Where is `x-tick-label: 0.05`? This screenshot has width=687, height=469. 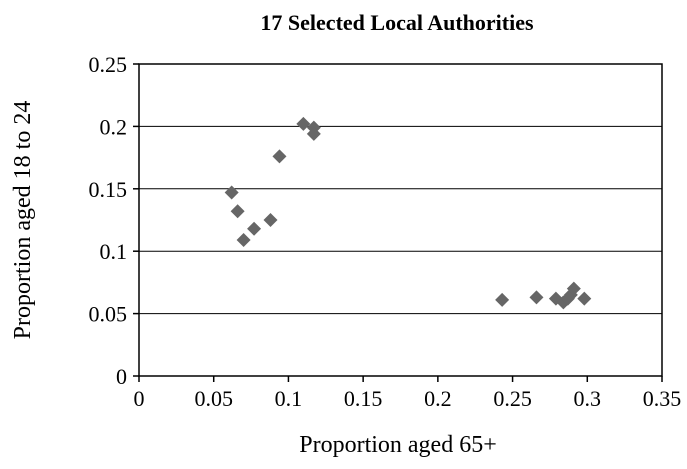 x-tick-label: 0.05 is located at coordinates (213, 398).